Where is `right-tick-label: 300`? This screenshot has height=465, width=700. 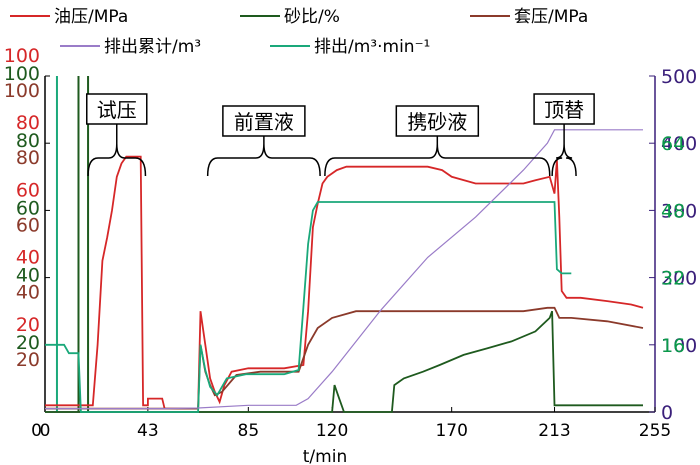 right-tick-label: 300 is located at coordinates (679, 211).